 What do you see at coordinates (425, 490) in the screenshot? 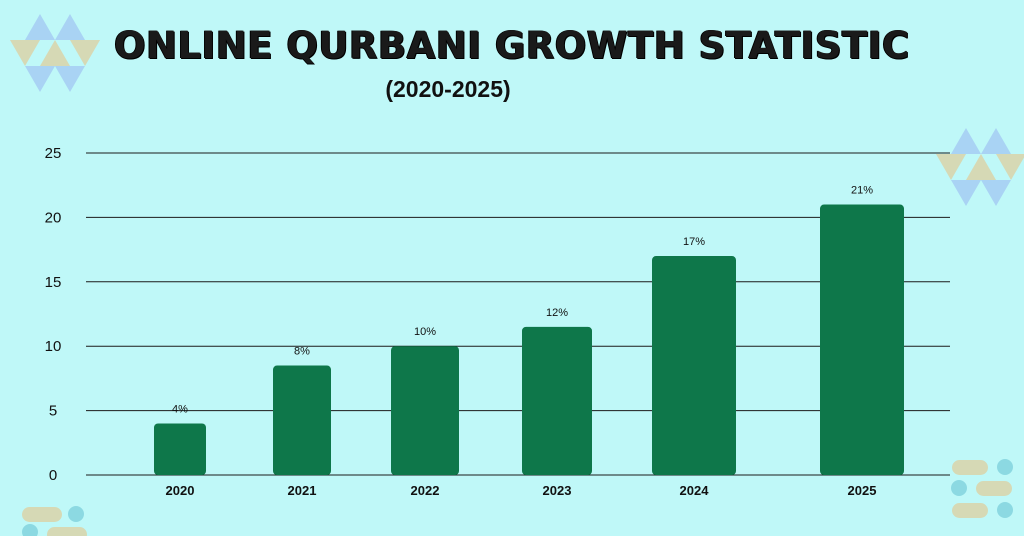
I see `x-tick-label: 2022` at bounding box center [425, 490].